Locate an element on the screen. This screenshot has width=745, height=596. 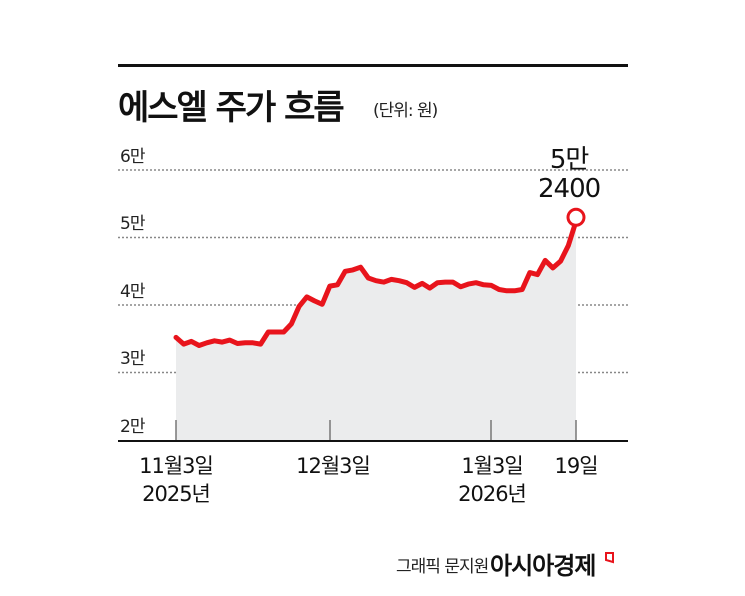
x-tick-year: 2026년 is located at coordinates (492, 494).